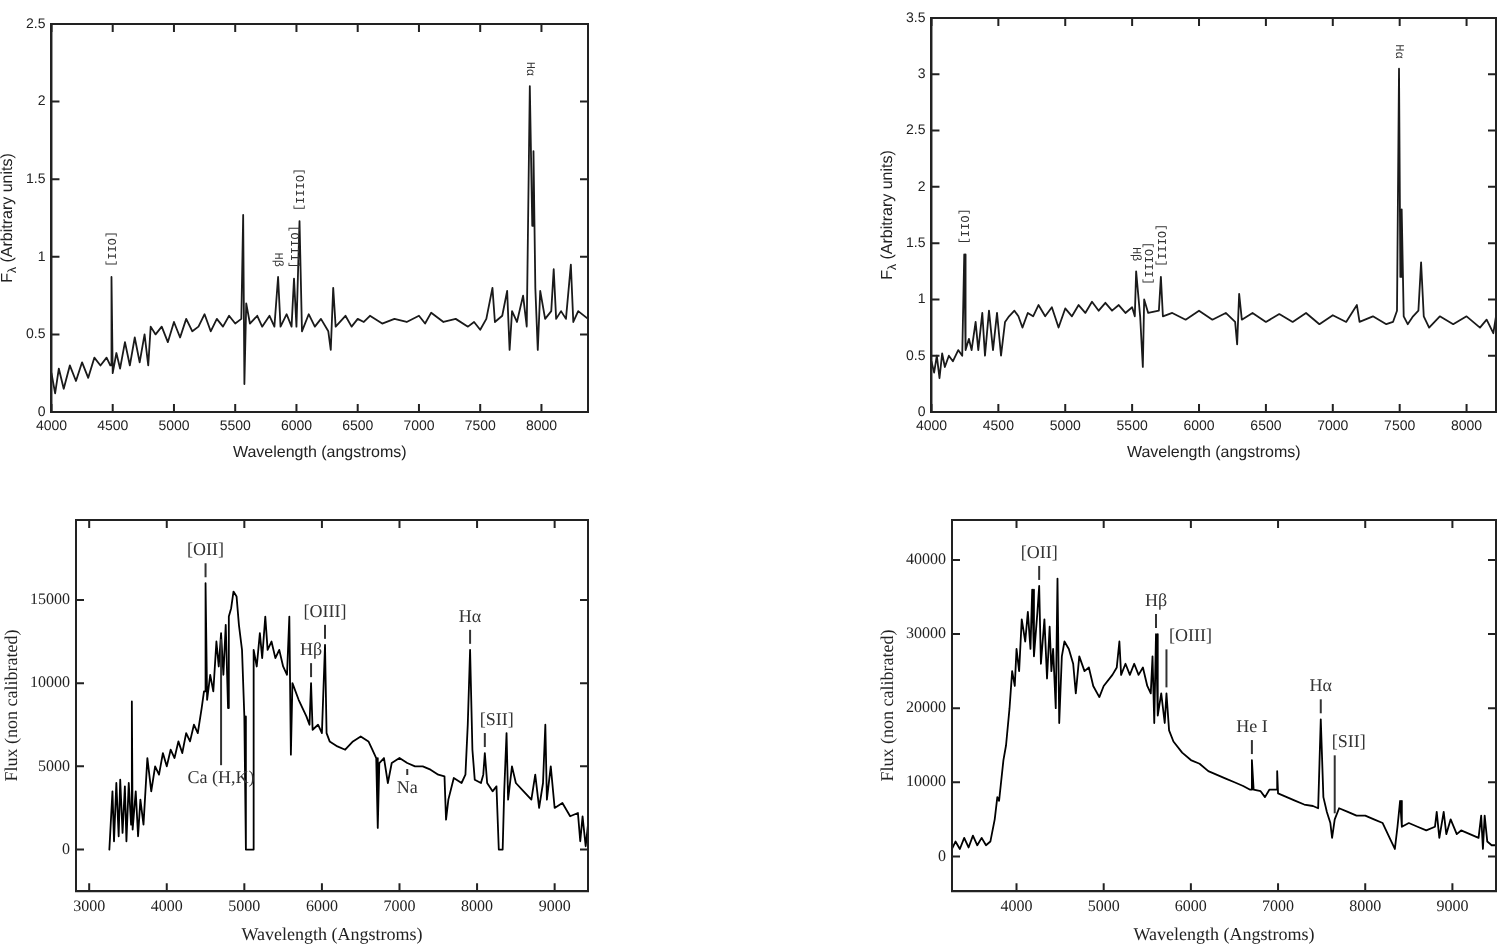  I want to click on y-tick-label: 20000, so click(926, 707).